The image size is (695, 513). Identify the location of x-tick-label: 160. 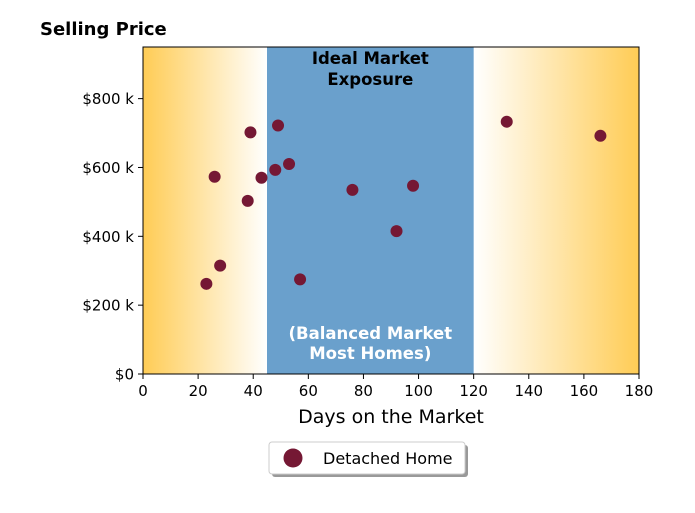
(584, 391).